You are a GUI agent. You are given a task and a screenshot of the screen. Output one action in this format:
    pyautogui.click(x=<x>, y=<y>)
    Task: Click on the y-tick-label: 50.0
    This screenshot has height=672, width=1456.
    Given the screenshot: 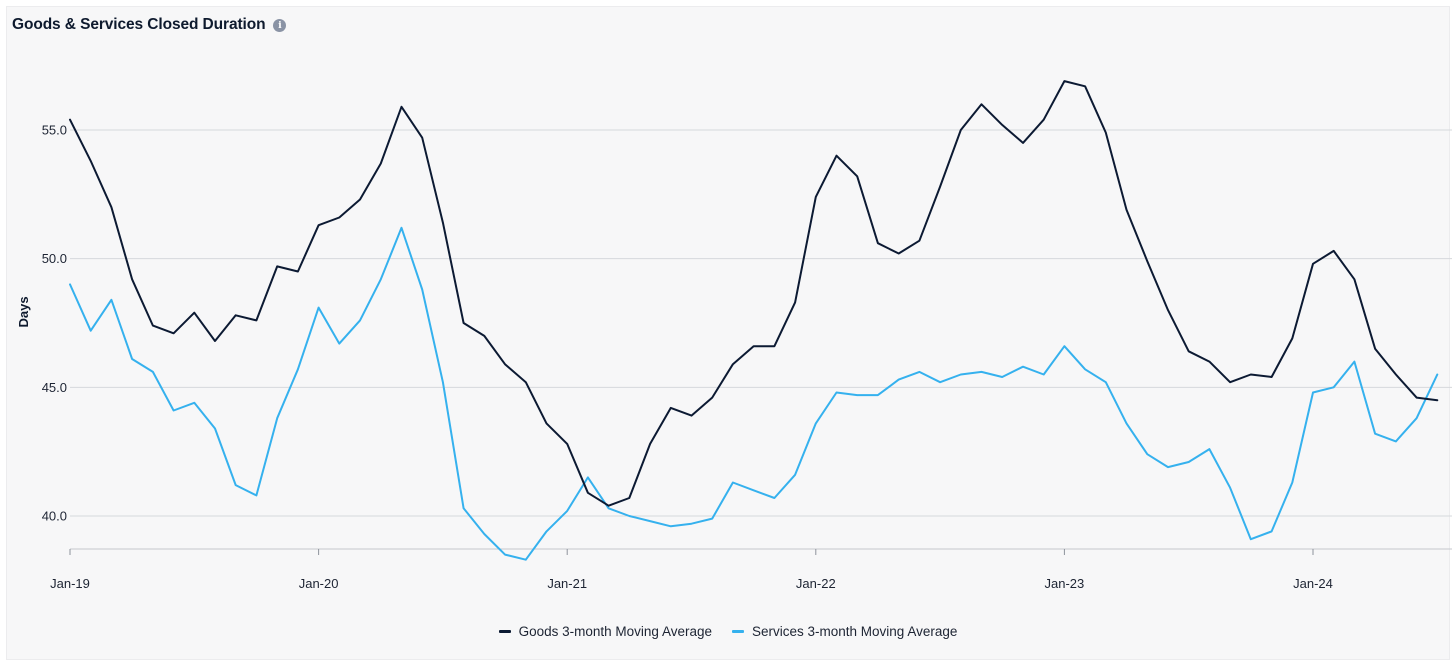 What is the action you would take?
    pyautogui.click(x=54, y=258)
    